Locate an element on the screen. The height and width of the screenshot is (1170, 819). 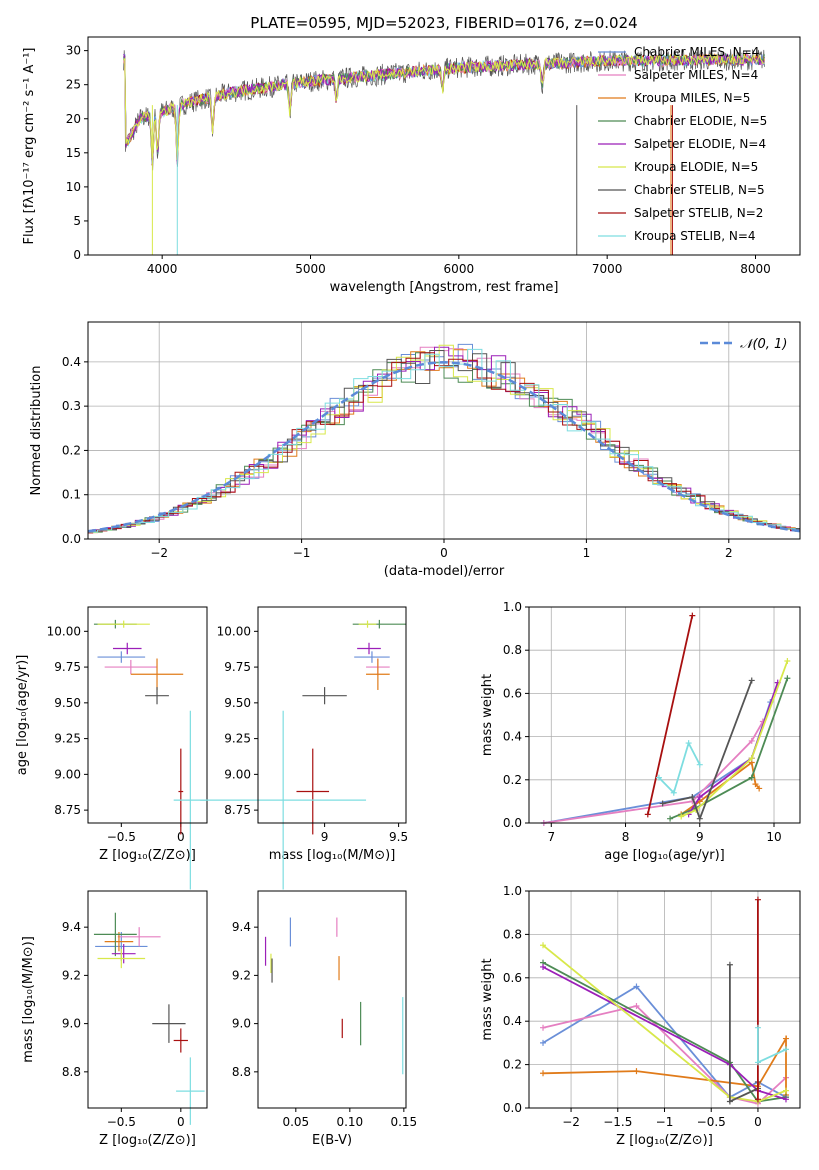
legend-entry: Chabrier STELIB, N=5 is located at coordinates (699, 190).